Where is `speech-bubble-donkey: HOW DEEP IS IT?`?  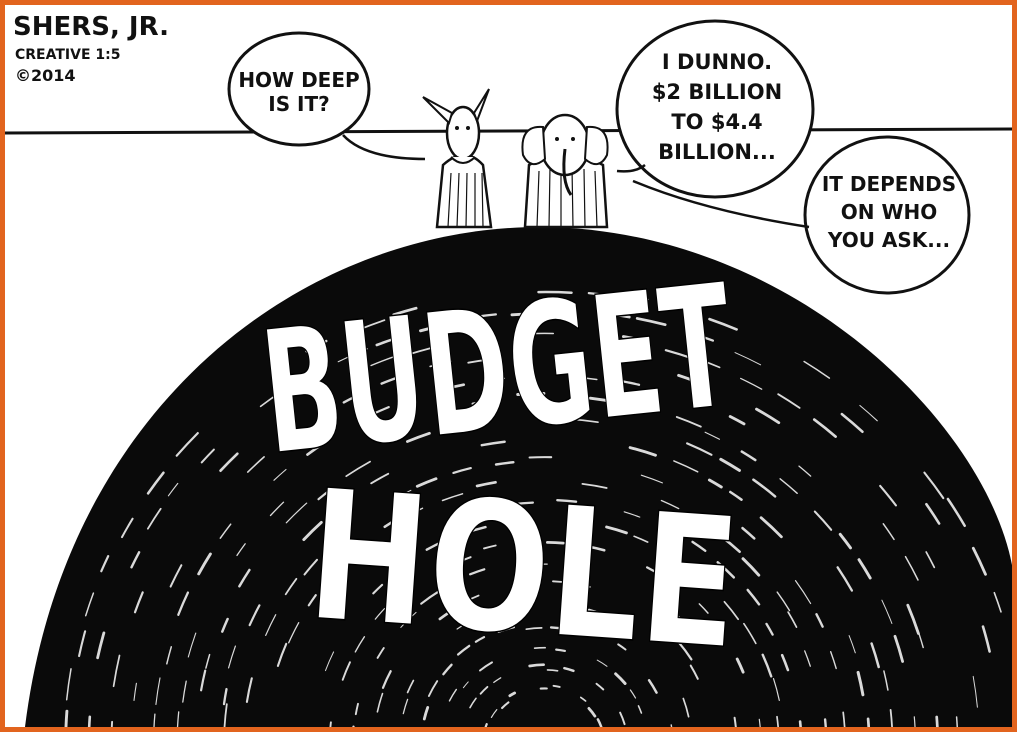
speech-bubble-donkey: HOW DEEP IS IT? is located at coordinates (326, 96).